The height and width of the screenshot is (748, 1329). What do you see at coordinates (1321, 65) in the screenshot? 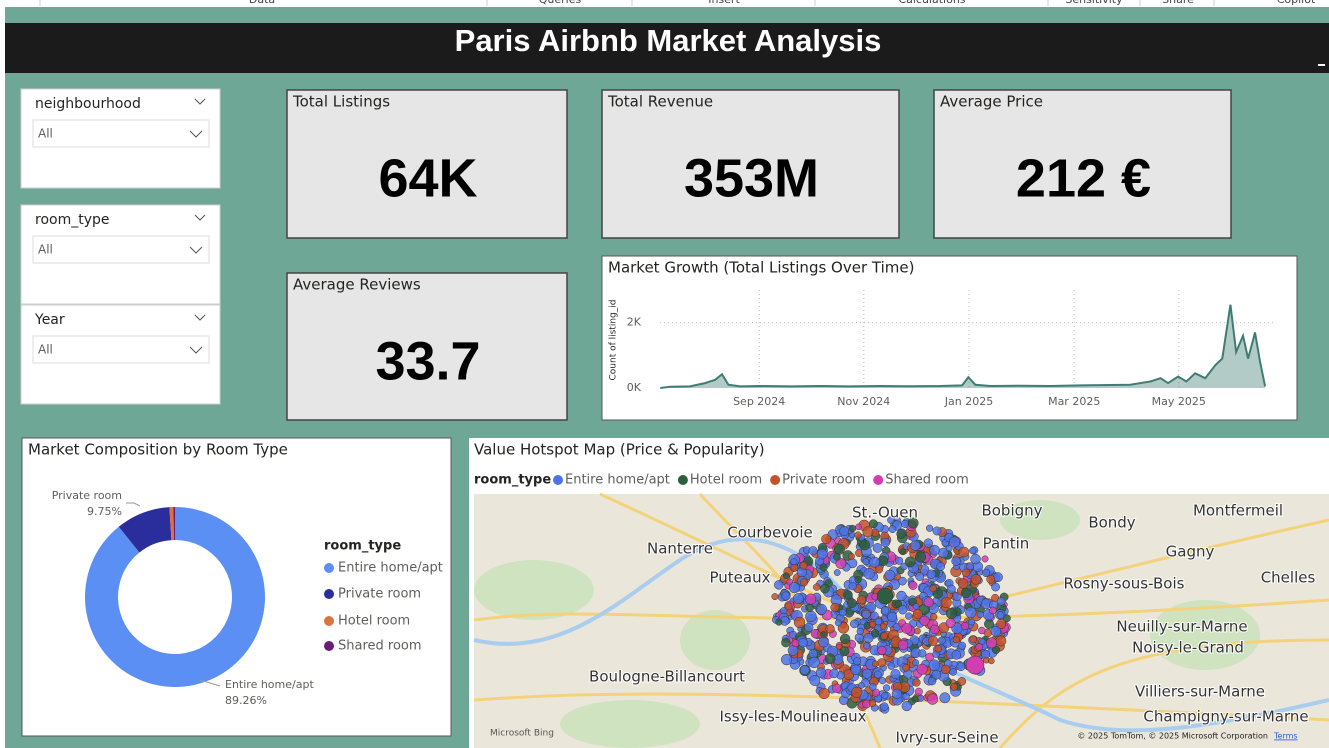
I see `minimize-icon` at bounding box center [1321, 65].